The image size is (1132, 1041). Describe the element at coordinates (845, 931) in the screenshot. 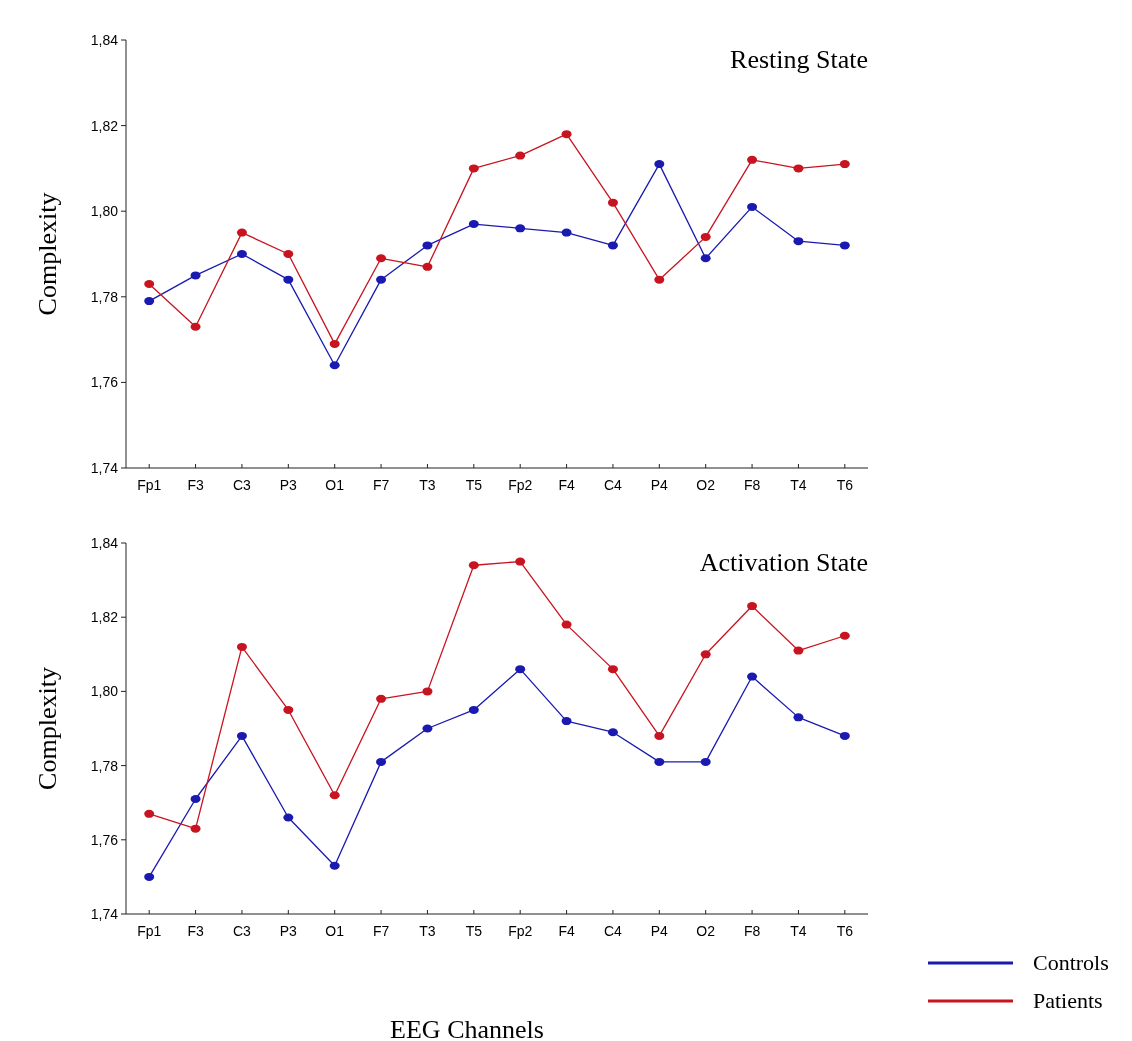

I see `x-tick-label: T6` at that location.